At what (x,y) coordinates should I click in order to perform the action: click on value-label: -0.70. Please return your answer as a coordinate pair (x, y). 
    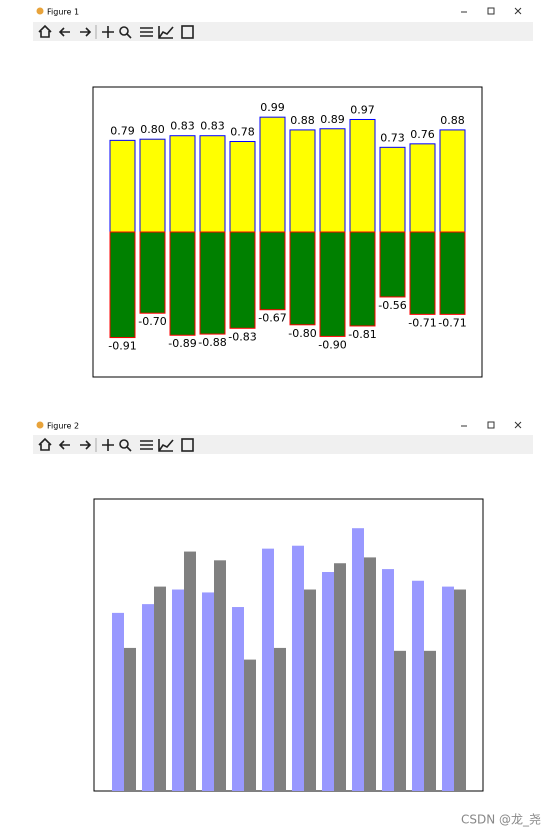
    Looking at the image, I should click on (152, 321).